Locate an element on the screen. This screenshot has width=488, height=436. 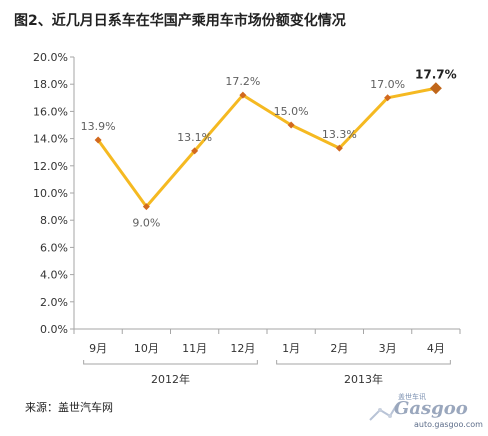
data-label: 13.9% is located at coordinates (98, 126).